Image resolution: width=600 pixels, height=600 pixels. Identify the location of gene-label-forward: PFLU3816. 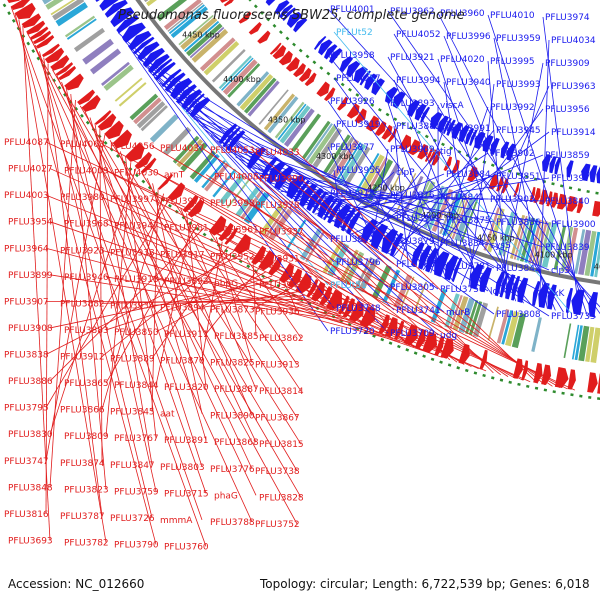
(26, 515).